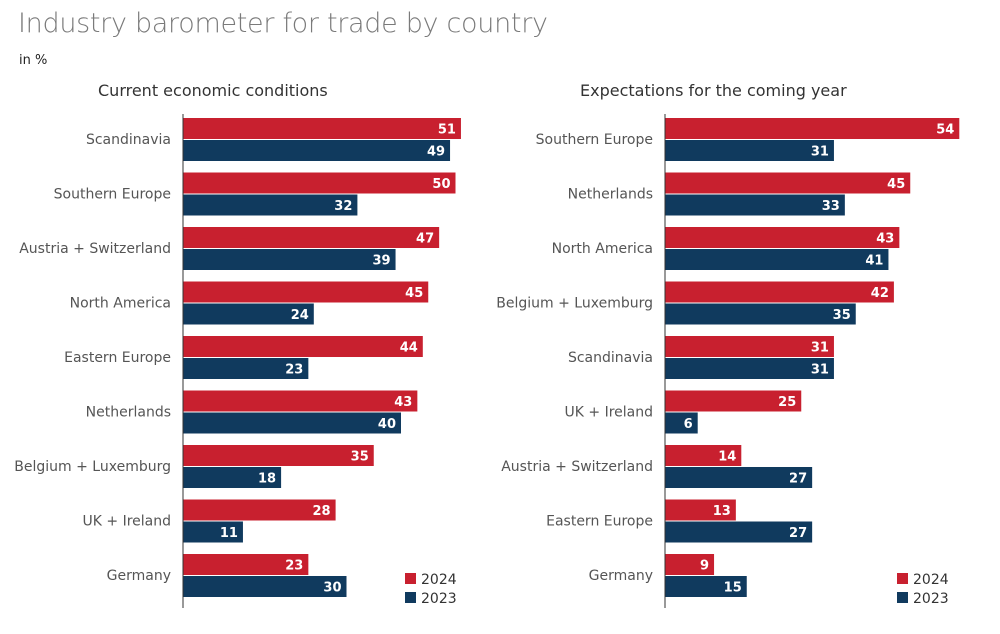 The image size is (1000, 634). Describe the element at coordinates (733, 588) in the screenshot. I see `chart2-value-label-2023: 15` at that location.